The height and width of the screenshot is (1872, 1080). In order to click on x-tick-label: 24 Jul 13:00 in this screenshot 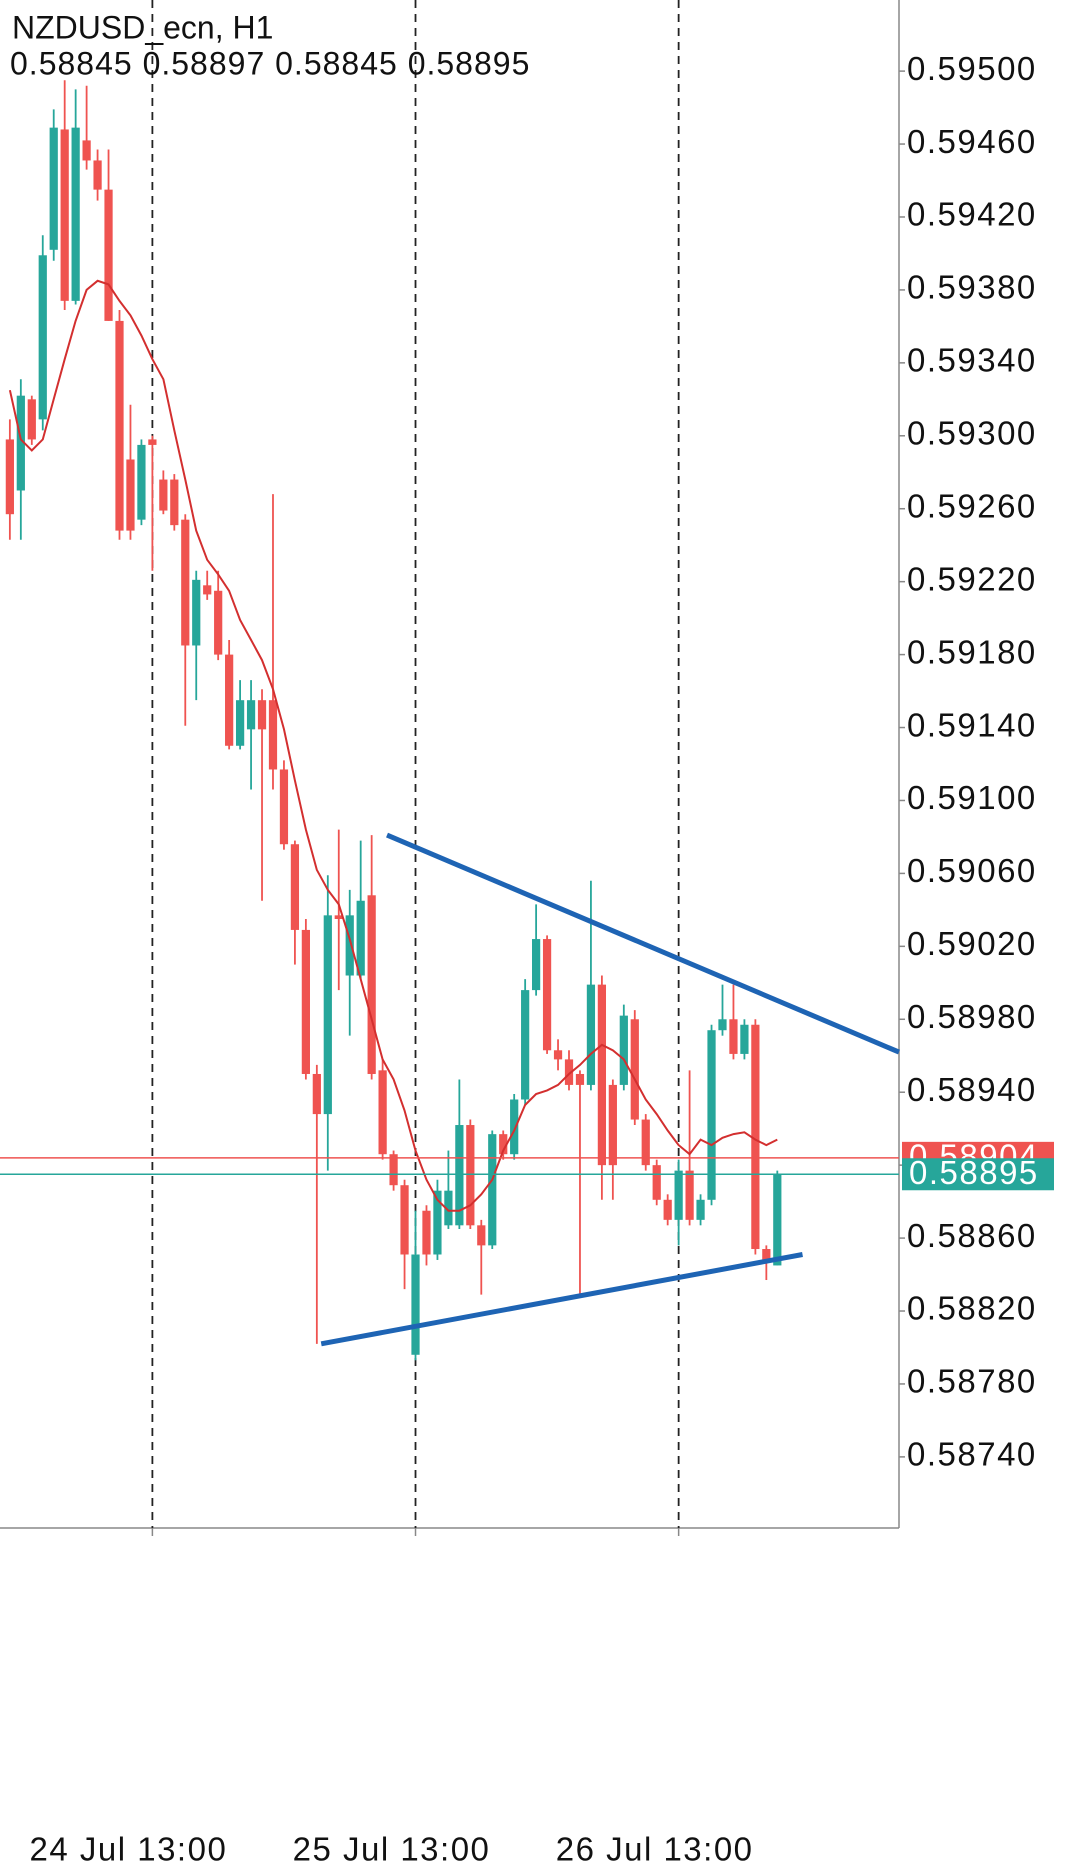, I will do `click(128, 1849)`.